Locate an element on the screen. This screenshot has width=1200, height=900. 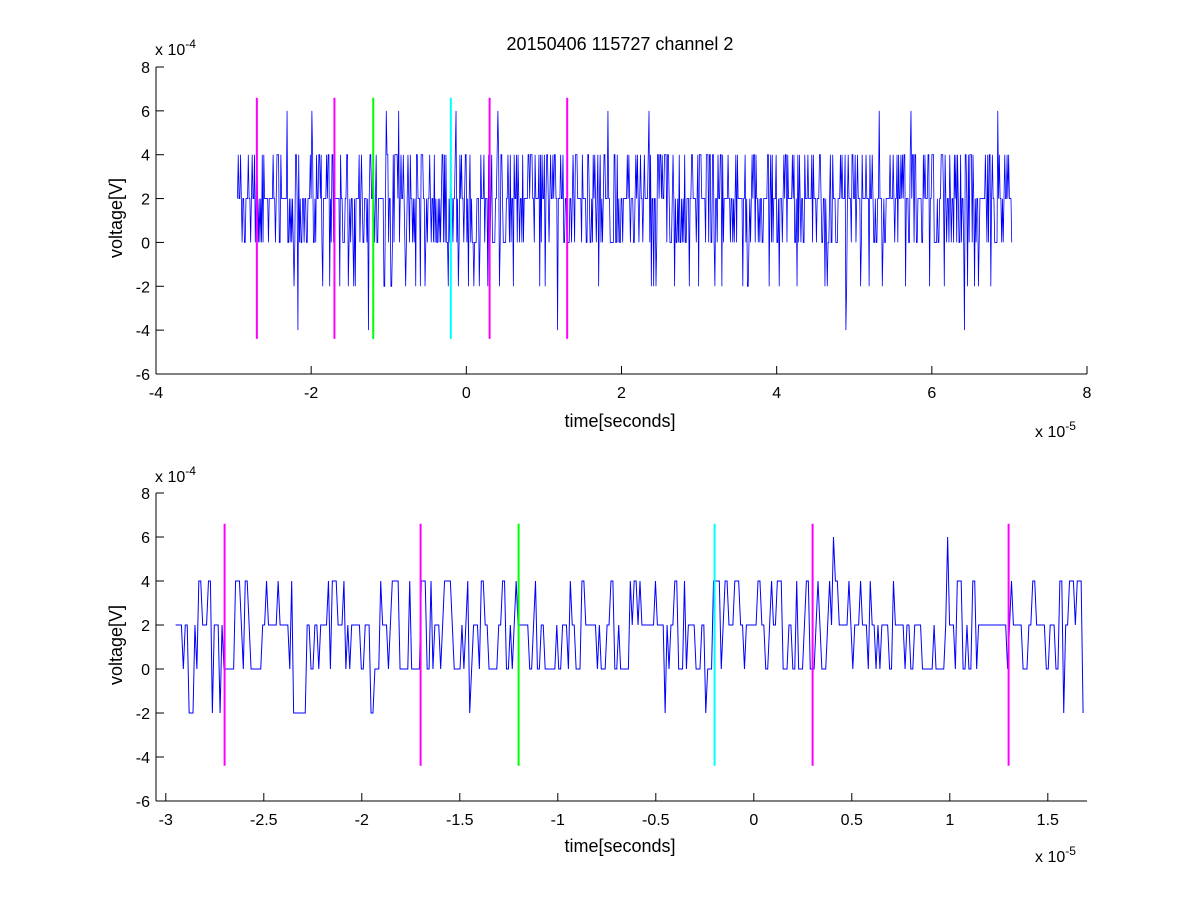
top-chart-x-exponent: x 10-5 is located at coordinates (1055, 430).